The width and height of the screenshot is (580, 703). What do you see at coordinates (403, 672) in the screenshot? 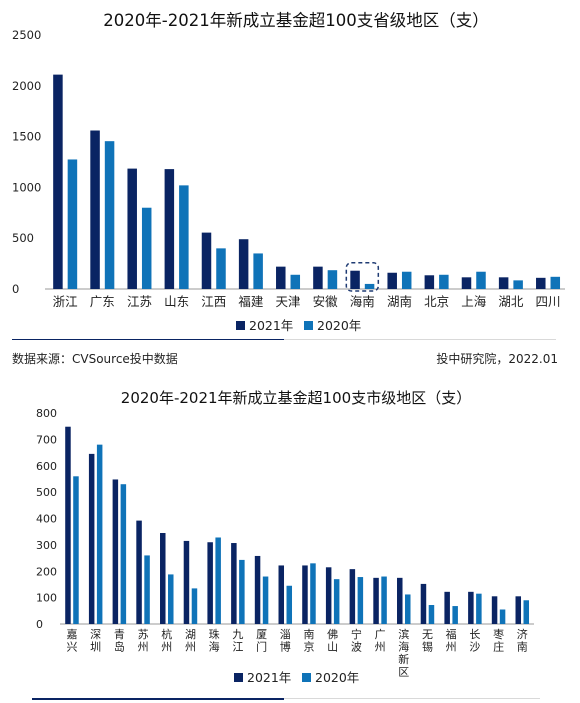
I see `x-tick-label-char: 区` at bounding box center [403, 672].